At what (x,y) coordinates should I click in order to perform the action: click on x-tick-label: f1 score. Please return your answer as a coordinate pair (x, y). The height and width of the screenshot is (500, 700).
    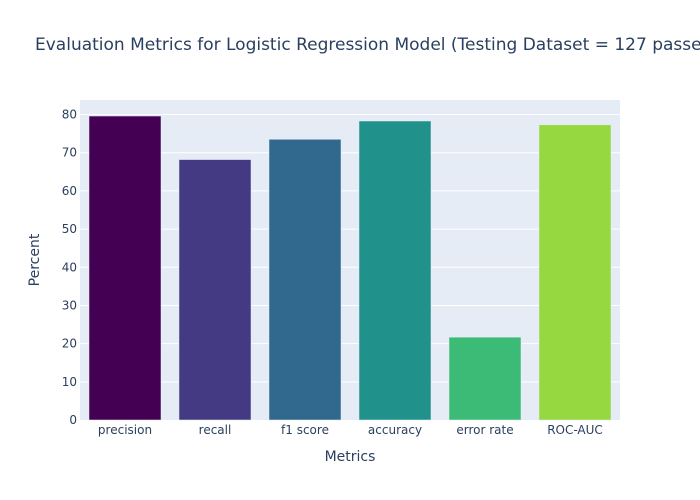
    Looking at the image, I should click on (305, 430).